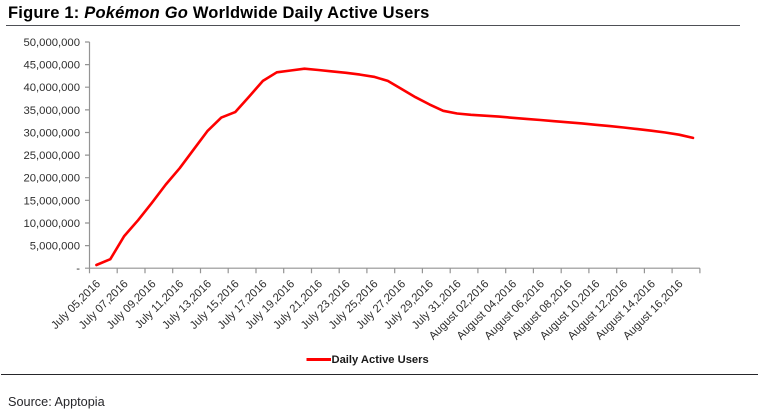 The width and height of the screenshot is (760, 414). I want to click on svg-text: 40,000,000, so click(51, 88).